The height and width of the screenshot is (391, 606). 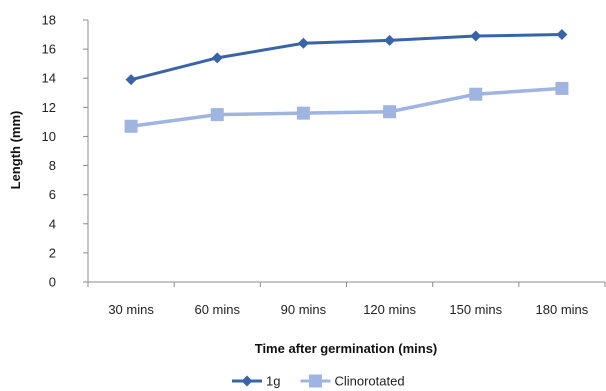 I want to click on x-tick-label: 30 mins, so click(x=131, y=309).